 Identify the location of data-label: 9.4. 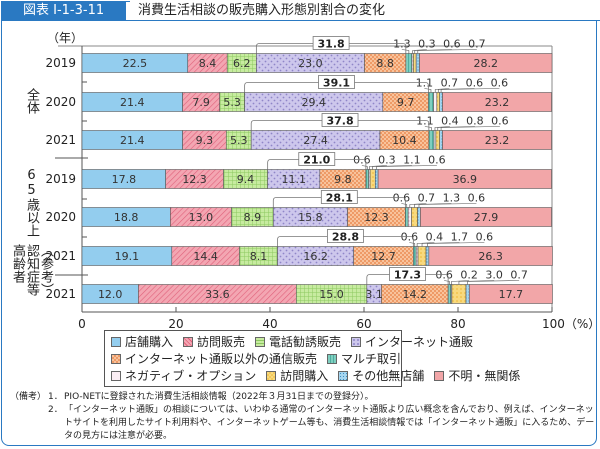
(246, 179).